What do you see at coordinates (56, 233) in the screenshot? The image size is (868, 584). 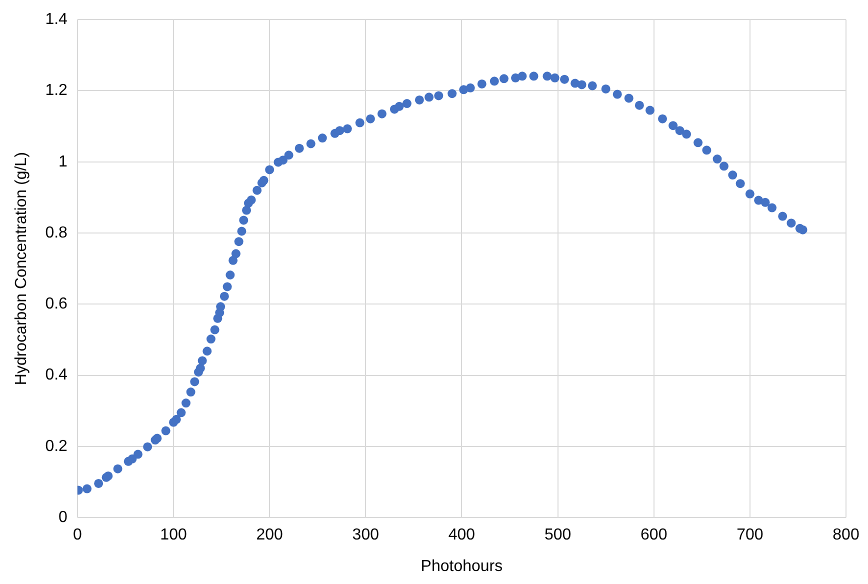 I see `y-tick-label: 0.8` at bounding box center [56, 233].